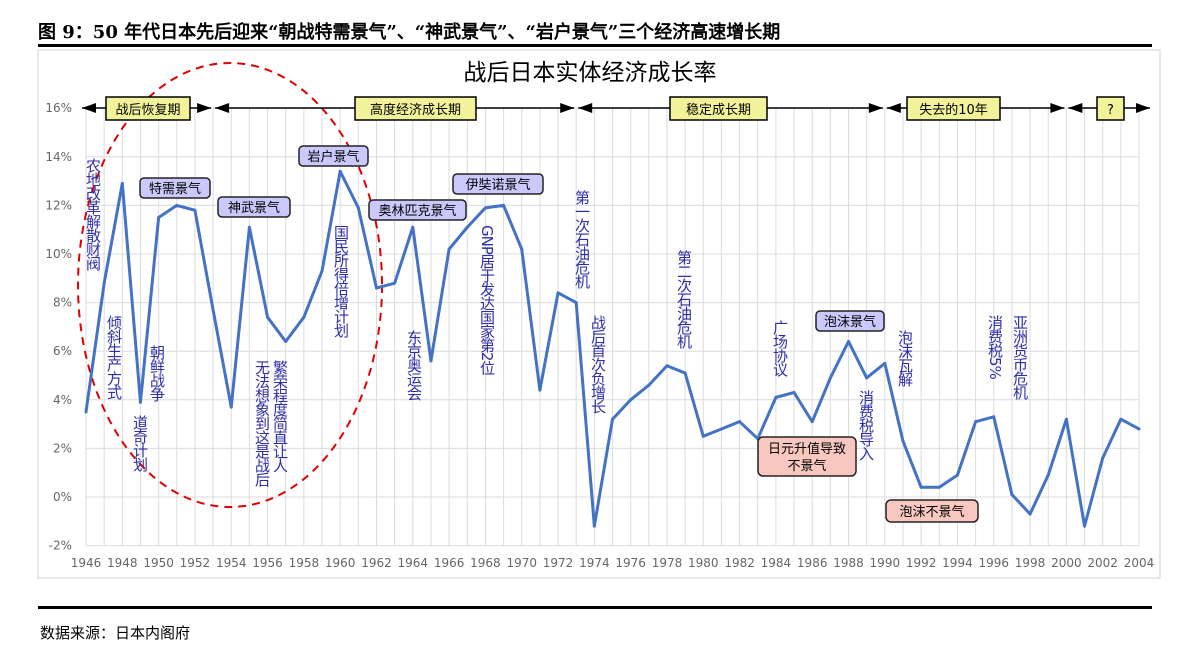  I want to click on x-tick-label: 1984, so click(776, 563).